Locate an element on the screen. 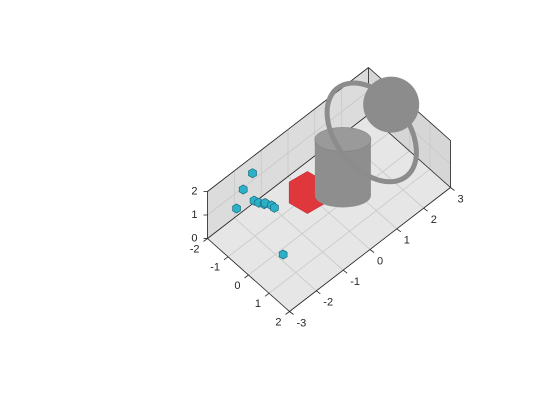 The width and height of the screenshot is (560, 420). gray-sphere is located at coordinates (391, 104).